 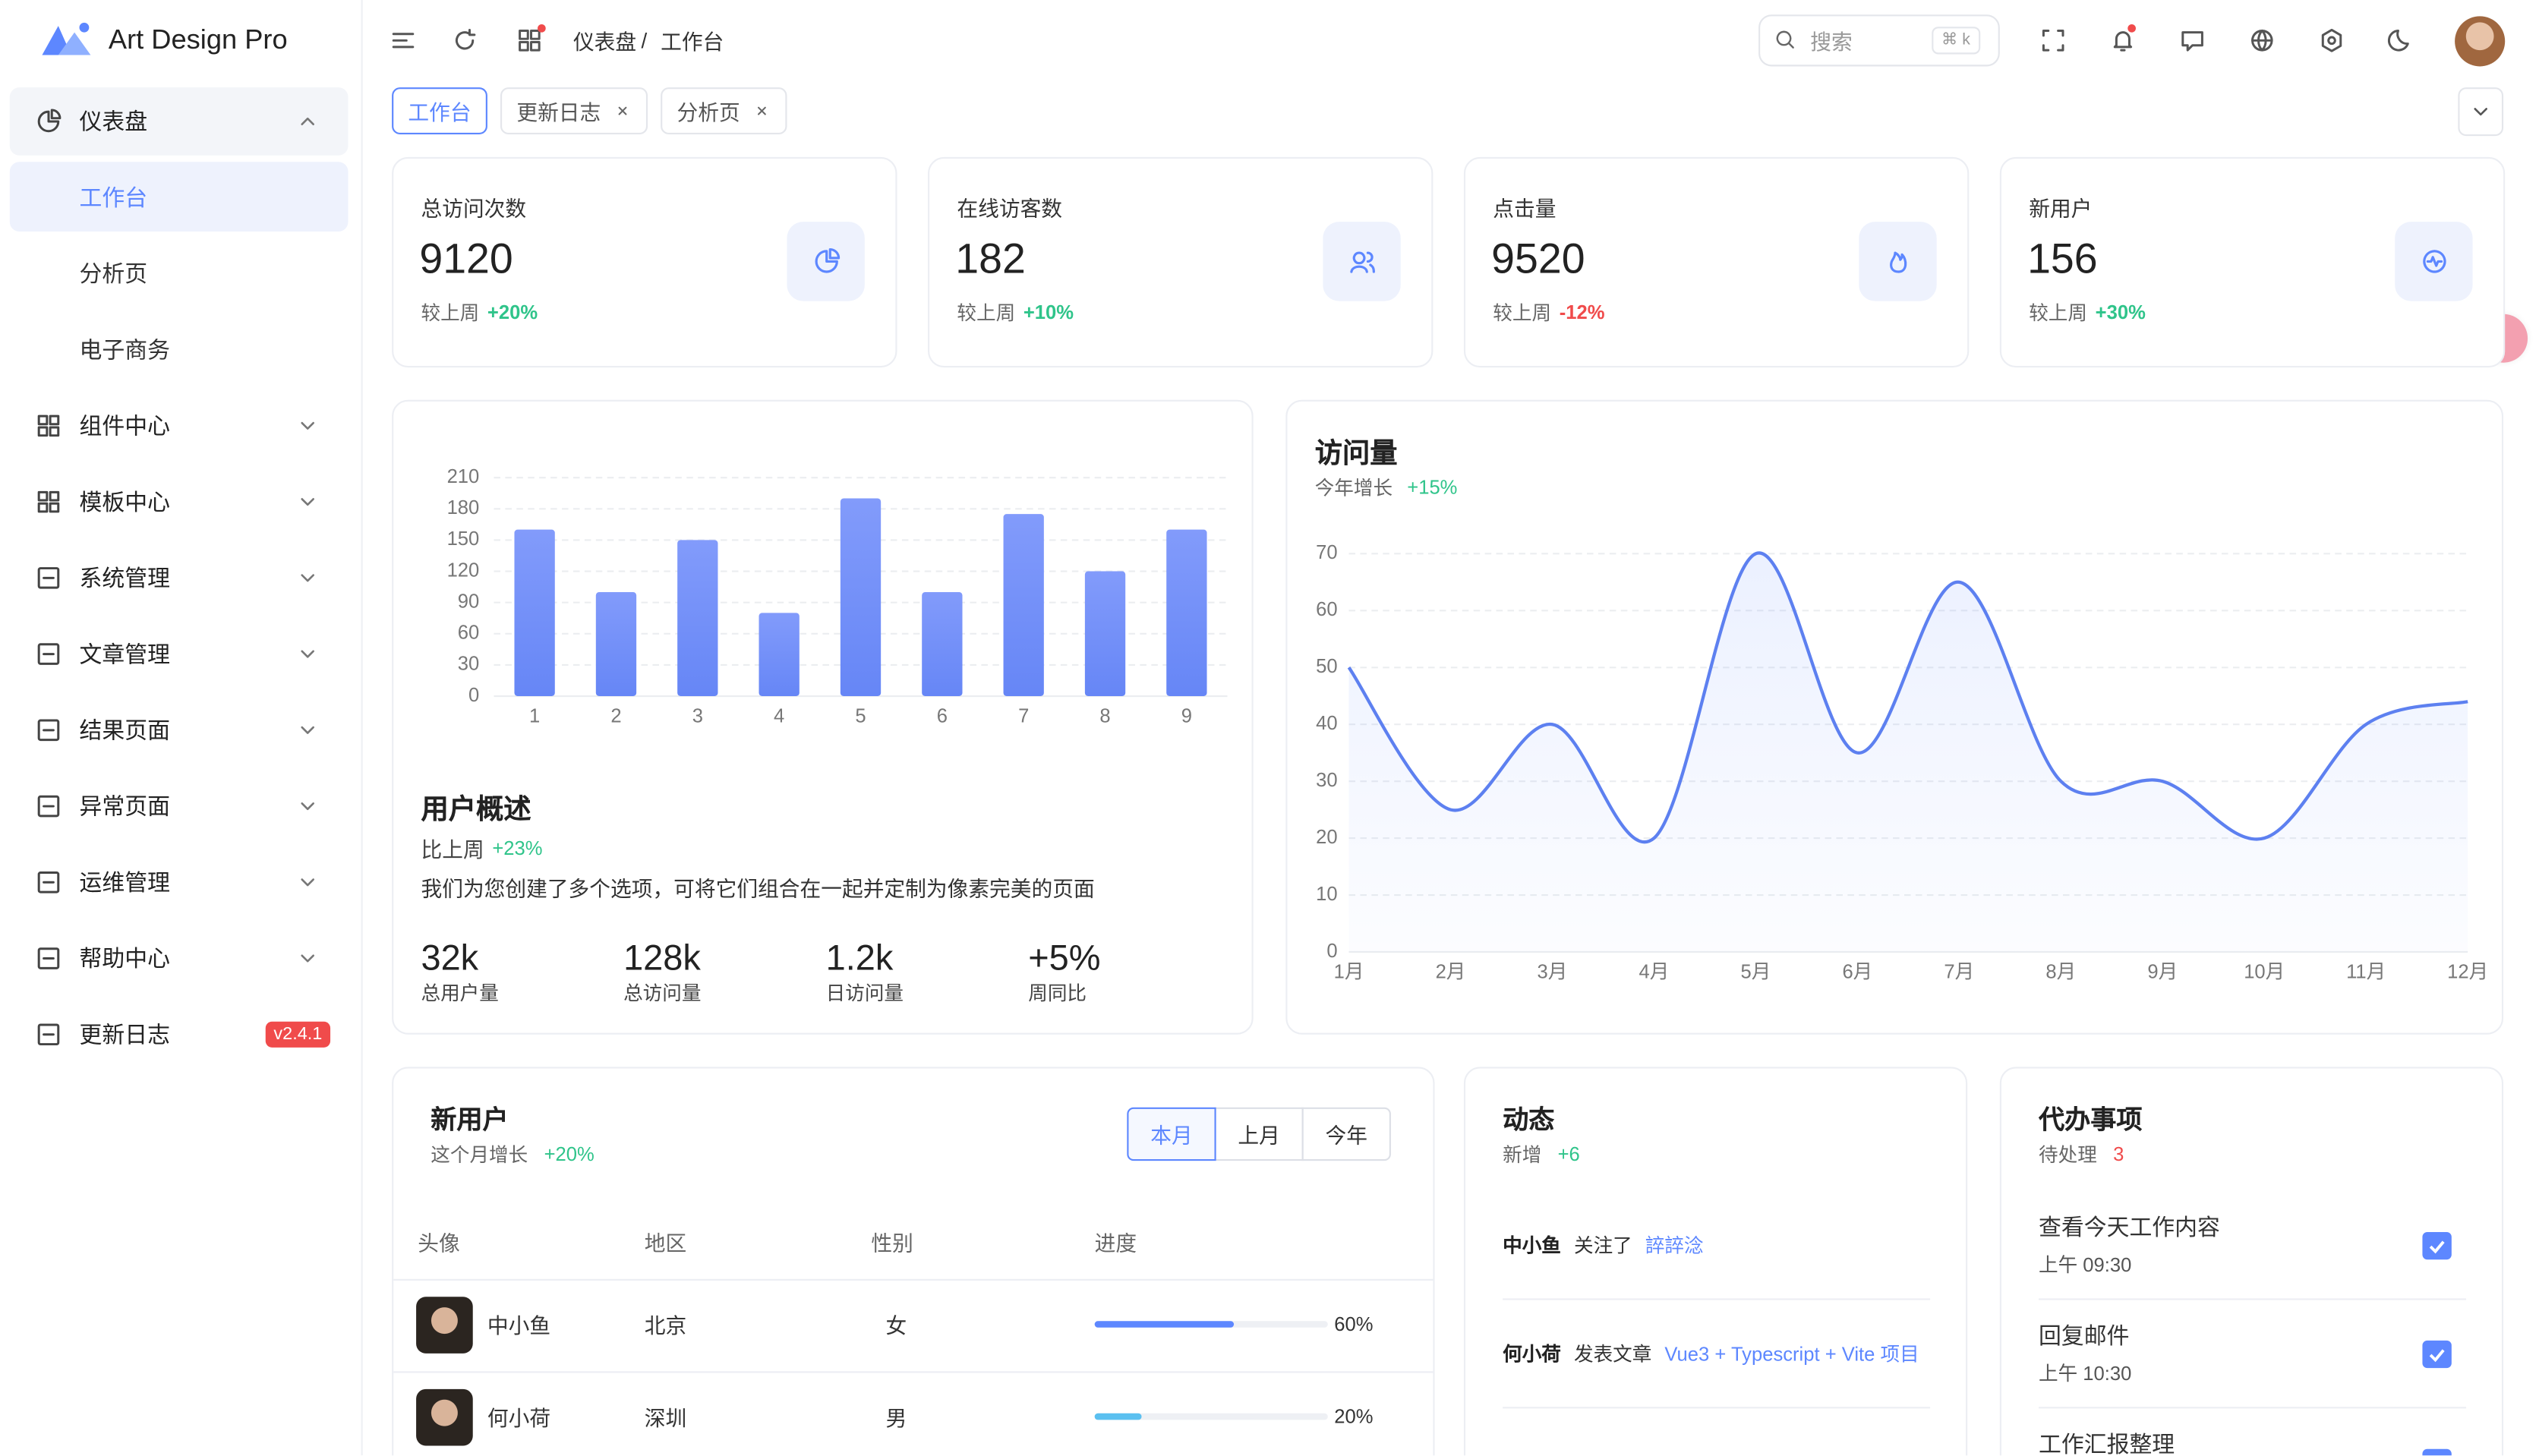 I want to click on full-button, so click(x=2053, y=40).